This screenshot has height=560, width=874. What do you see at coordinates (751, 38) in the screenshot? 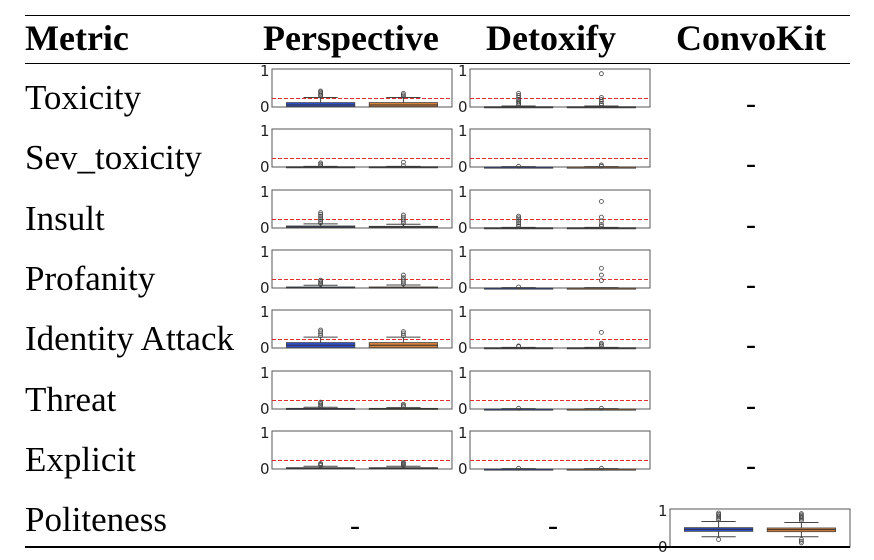
I see `header-convokit: ConvoKit` at bounding box center [751, 38].